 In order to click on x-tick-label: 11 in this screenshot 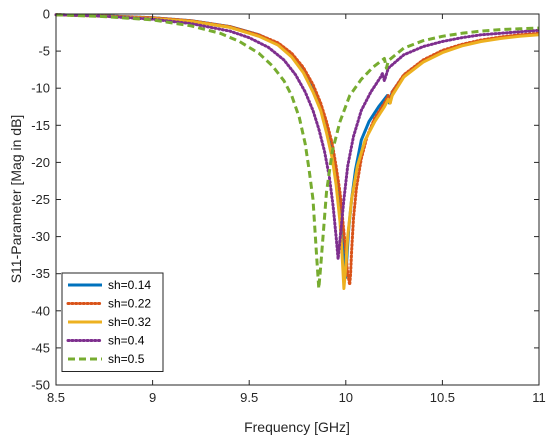, I will do `click(539, 397)`.